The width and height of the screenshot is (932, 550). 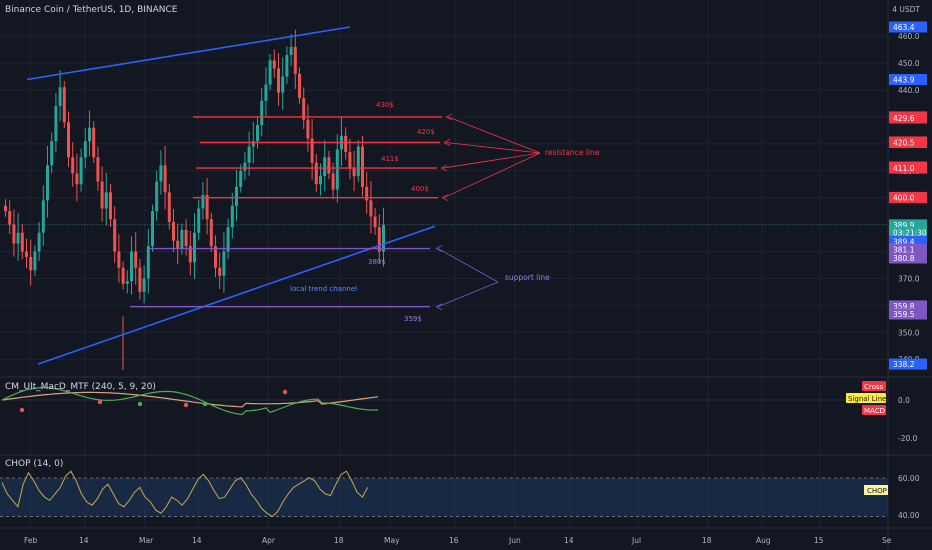 I want to click on signal-line, so click(x=190, y=399).